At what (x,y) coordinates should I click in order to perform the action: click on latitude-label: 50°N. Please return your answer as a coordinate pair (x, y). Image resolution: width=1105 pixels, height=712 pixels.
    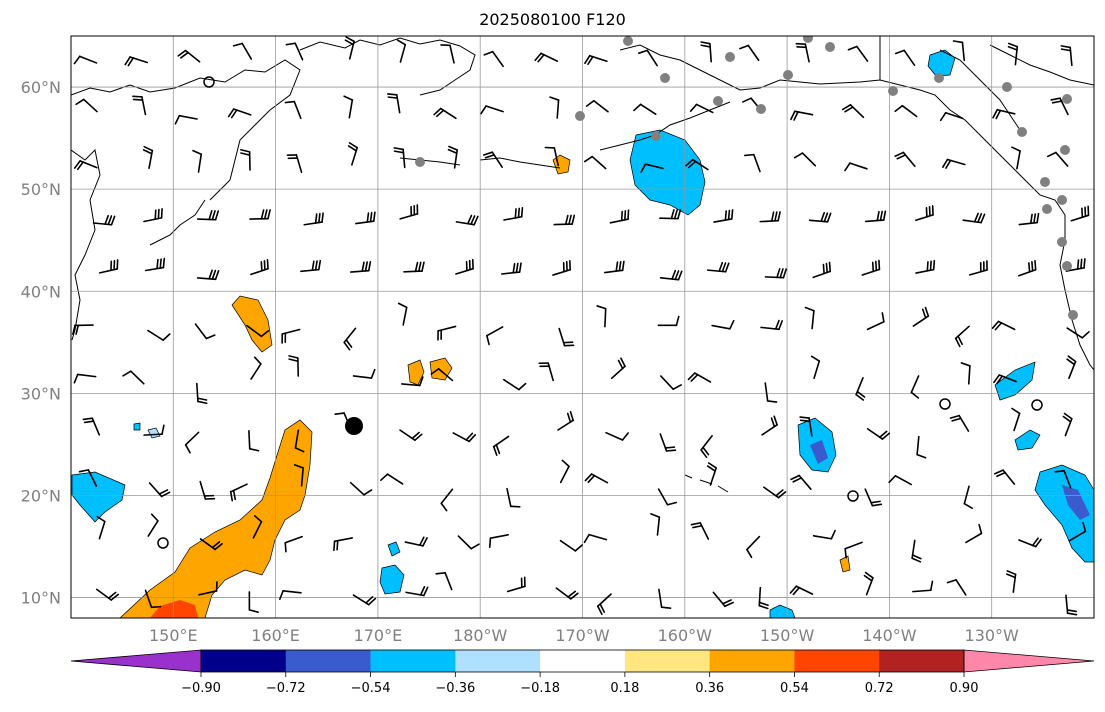
    Looking at the image, I should click on (41, 189).